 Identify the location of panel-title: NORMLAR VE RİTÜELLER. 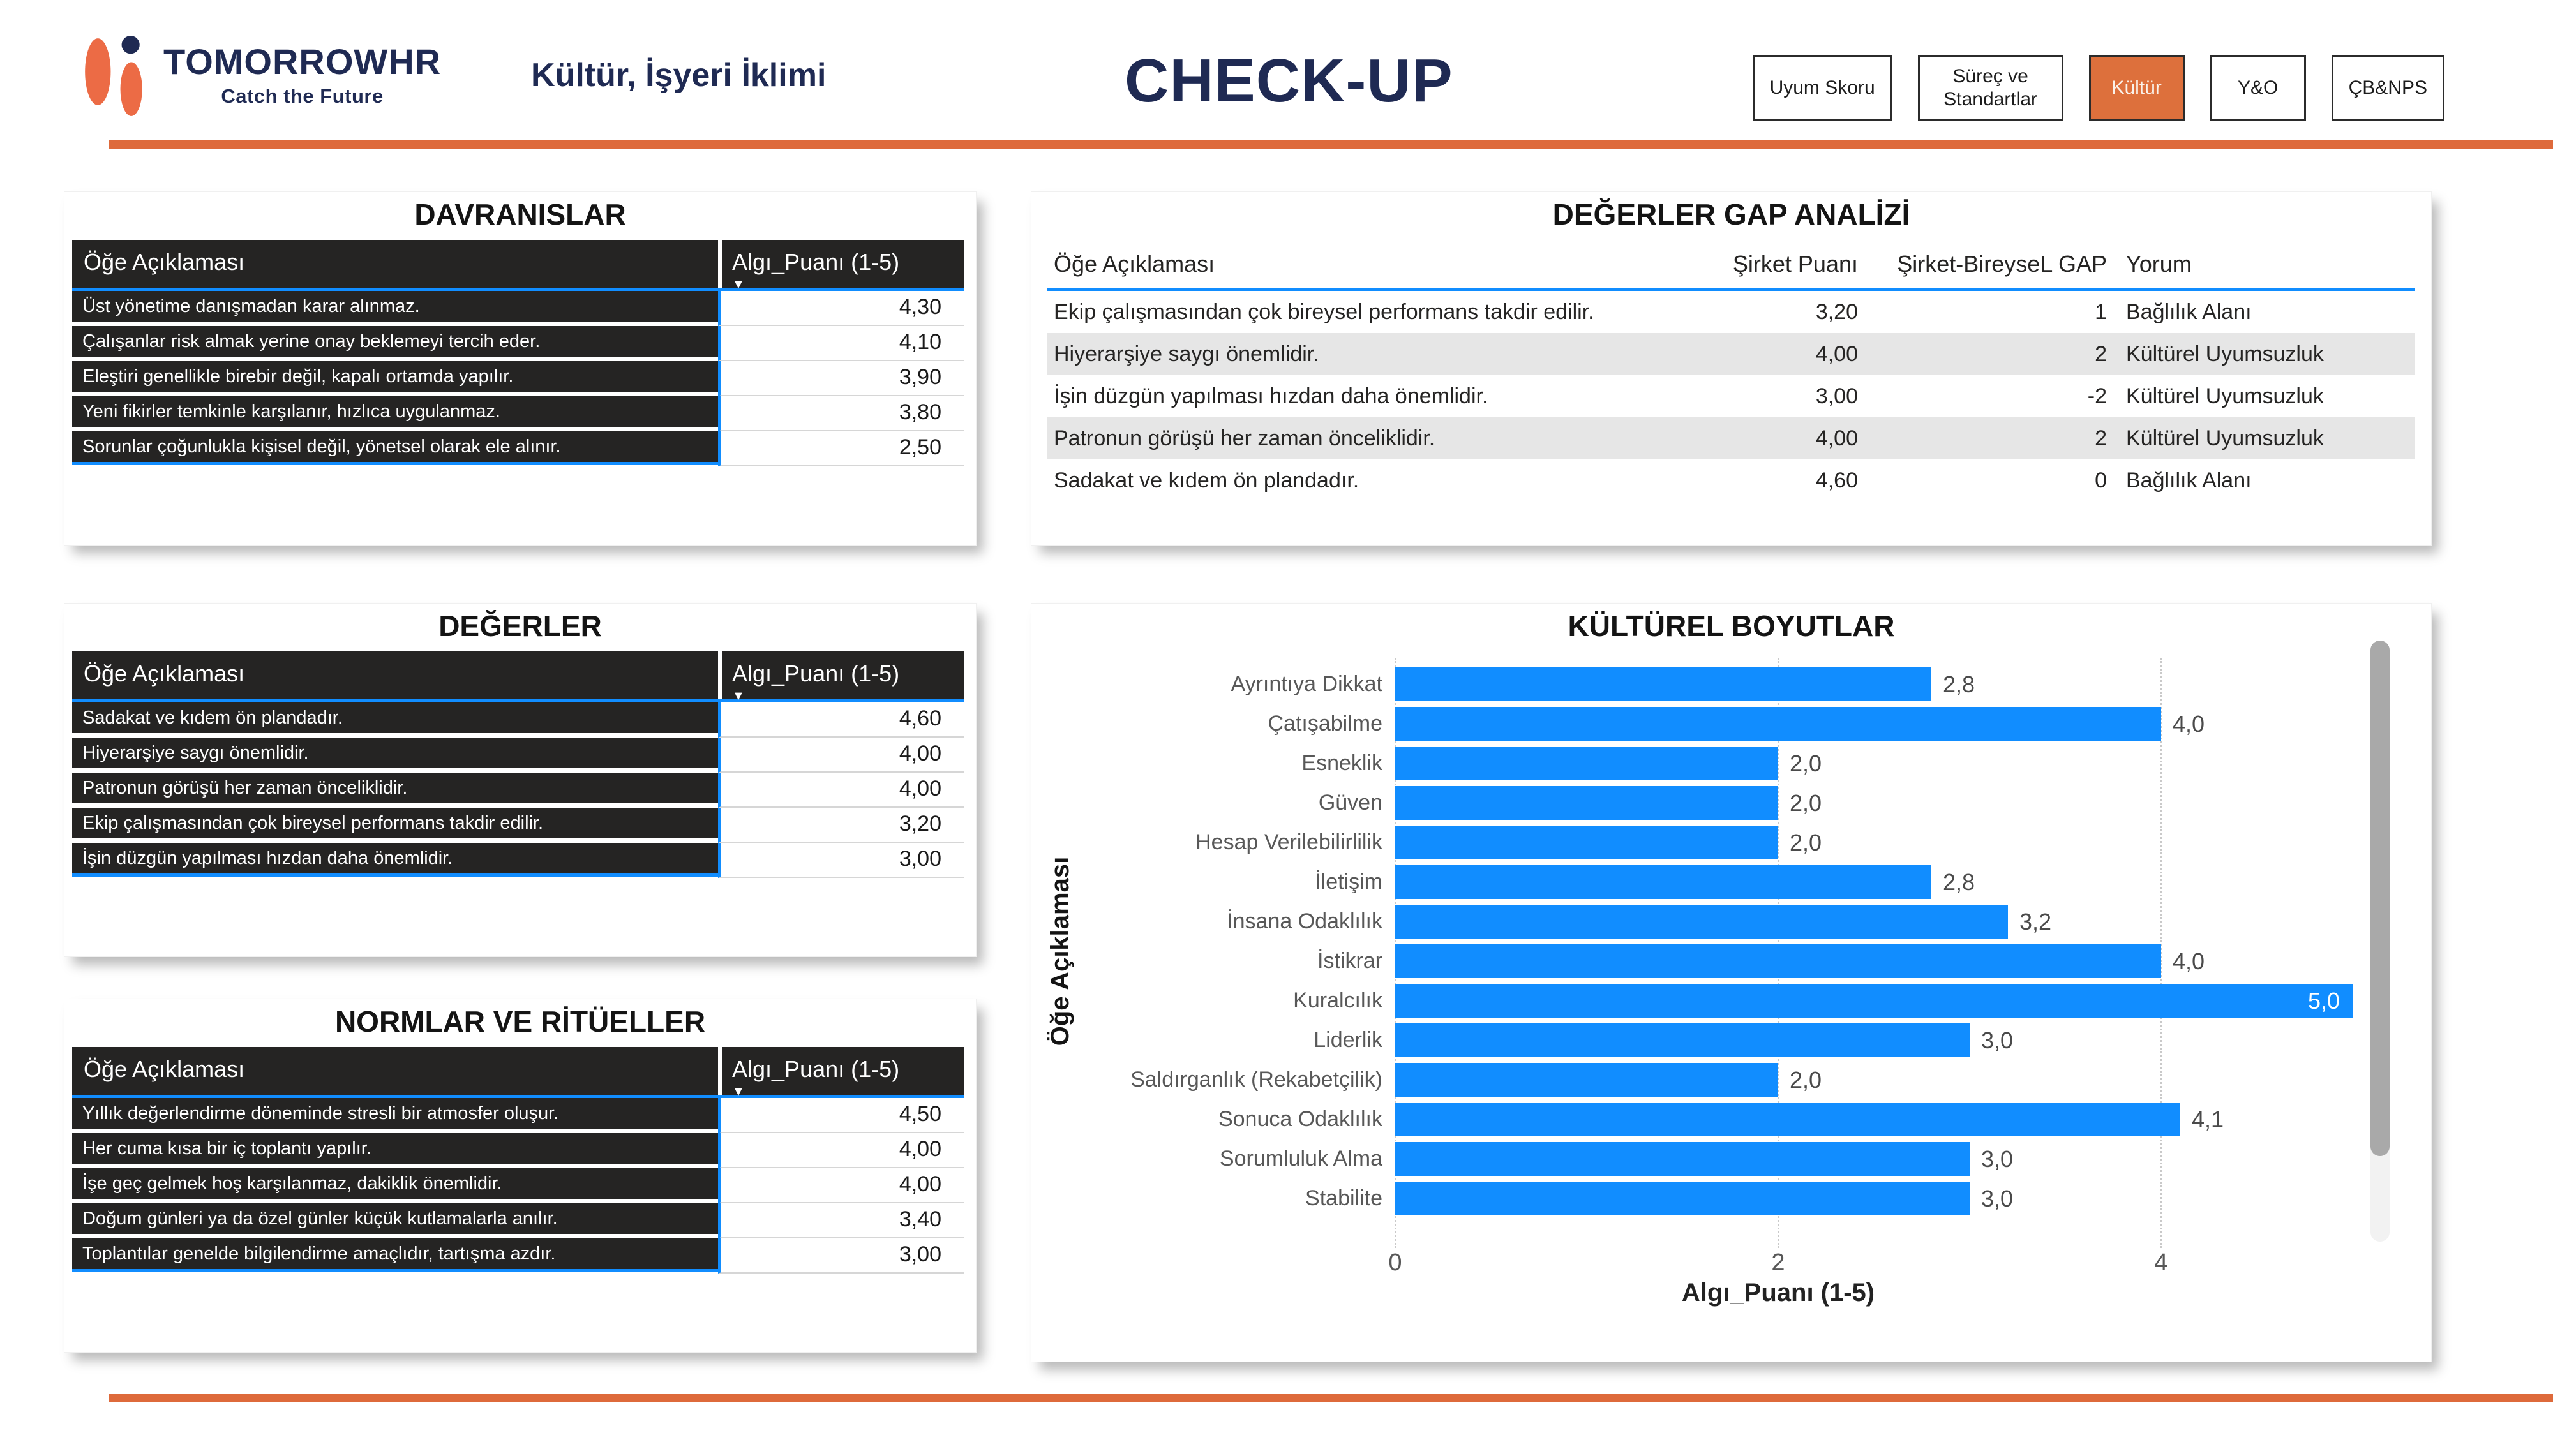
(520, 1021).